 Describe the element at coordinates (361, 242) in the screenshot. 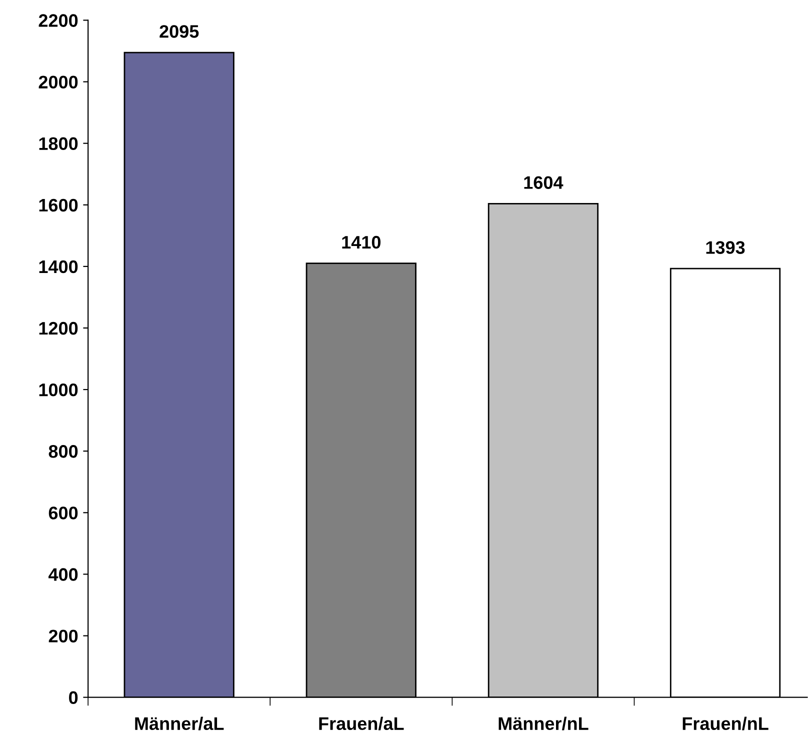

I see `data-label: 1410` at that location.